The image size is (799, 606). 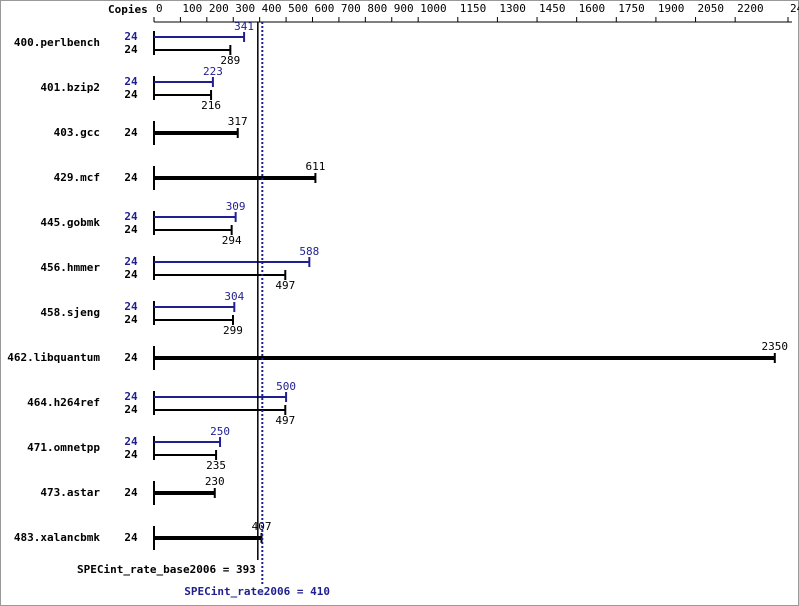 I want to click on benchmark-label: 429.mcf, so click(x=77, y=177).